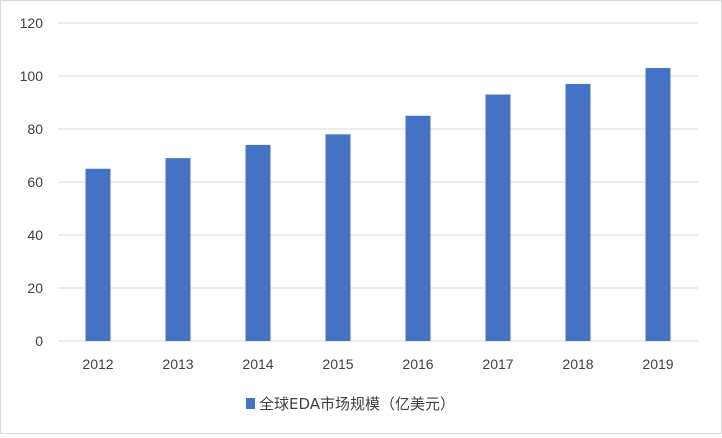 This screenshot has height=438, width=722. What do you see at coordinates (578, 212) in the screenshot?
I see `bar-2018` at bounding box center [578, 212].